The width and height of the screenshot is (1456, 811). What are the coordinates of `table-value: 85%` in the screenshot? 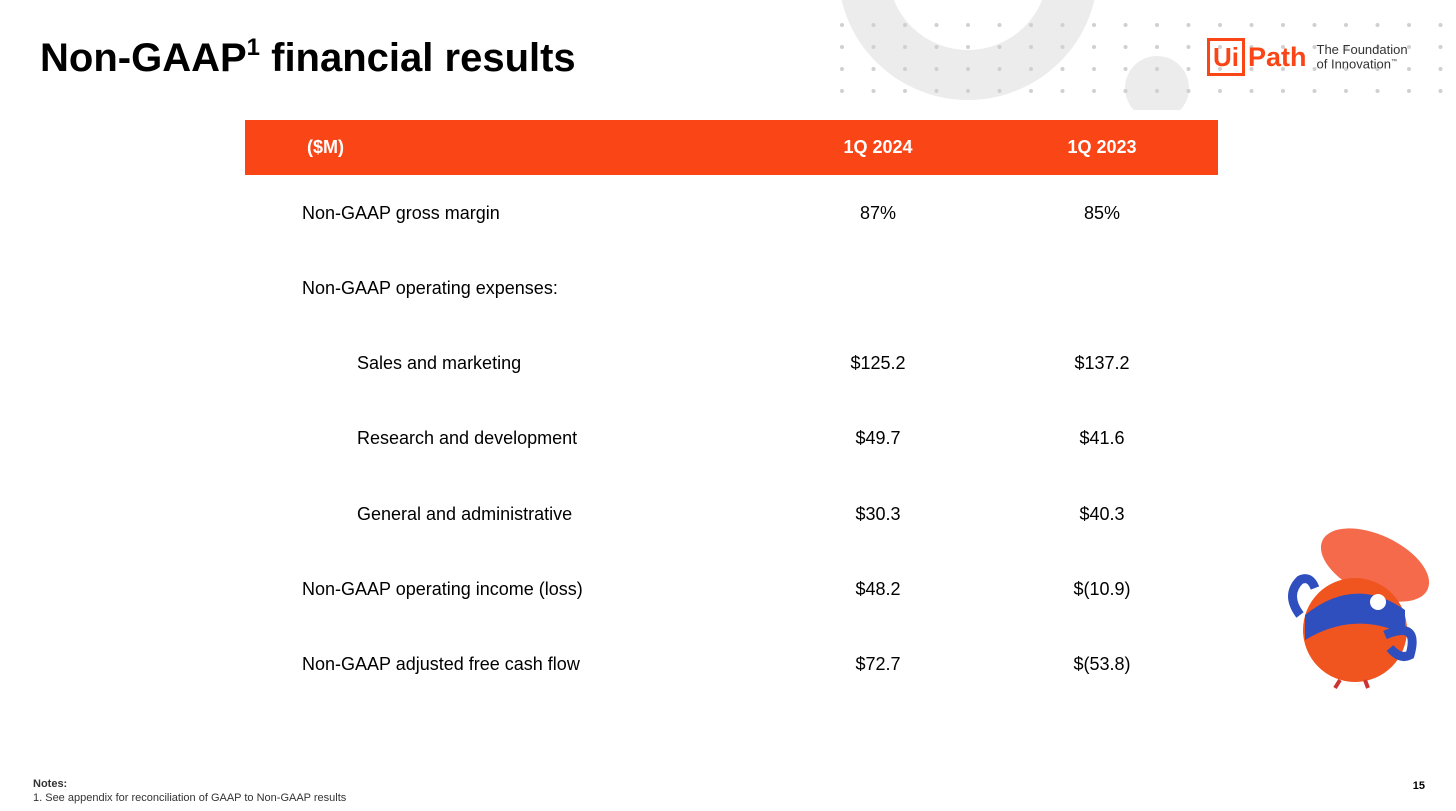 It's located at (1102, 213).